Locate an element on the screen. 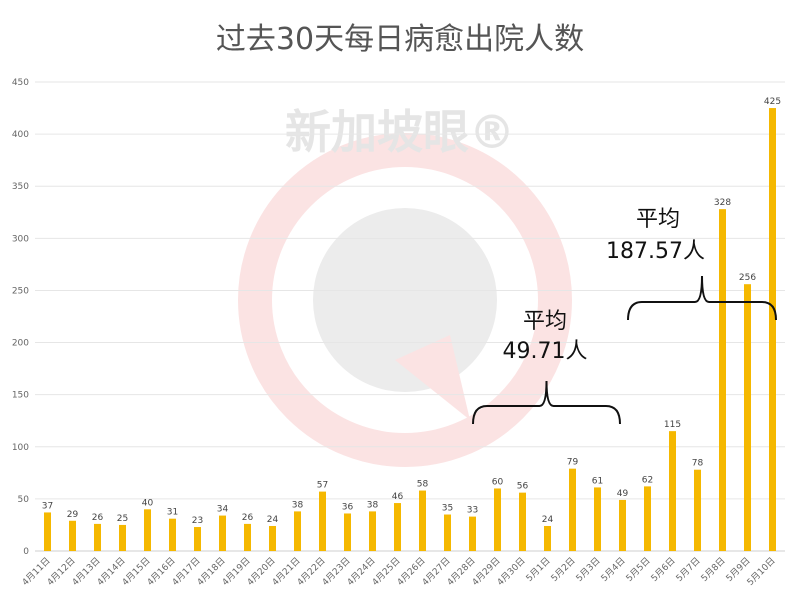  data-label: 40 is located at coordinates (148, 503).